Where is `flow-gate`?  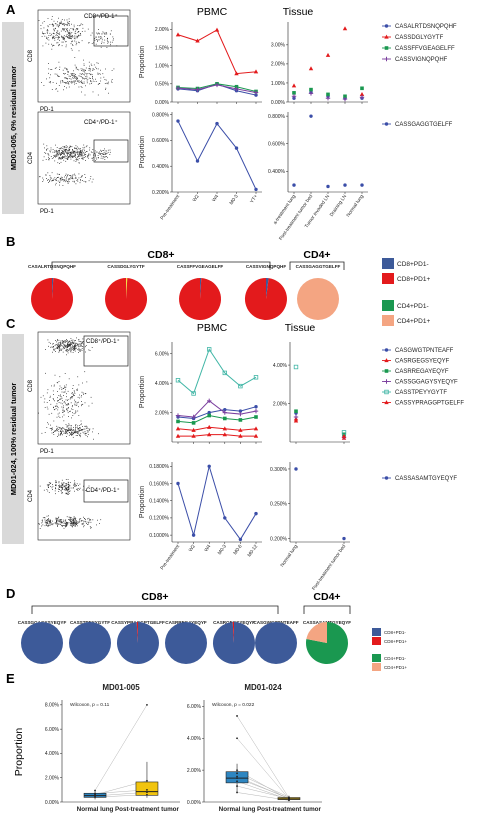
flow-gate is located at coordinates (111, 151).